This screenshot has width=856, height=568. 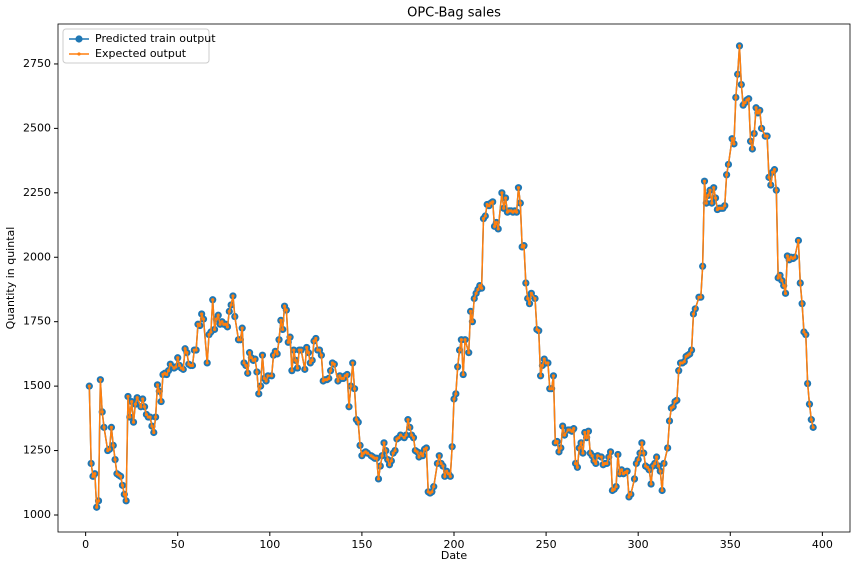 What do you see at coordinates (37, 256) in the screenshot?
I see `y-tick-label: 2000` at bounding box center [37, 256].